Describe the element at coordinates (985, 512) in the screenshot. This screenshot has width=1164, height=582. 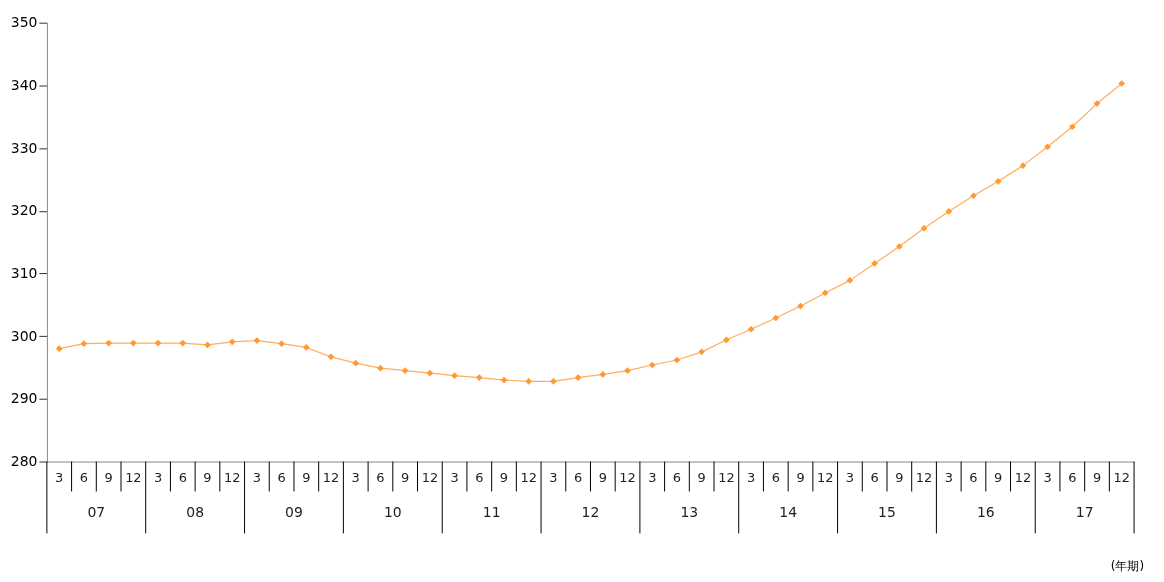
I see `text: 16` at that location.